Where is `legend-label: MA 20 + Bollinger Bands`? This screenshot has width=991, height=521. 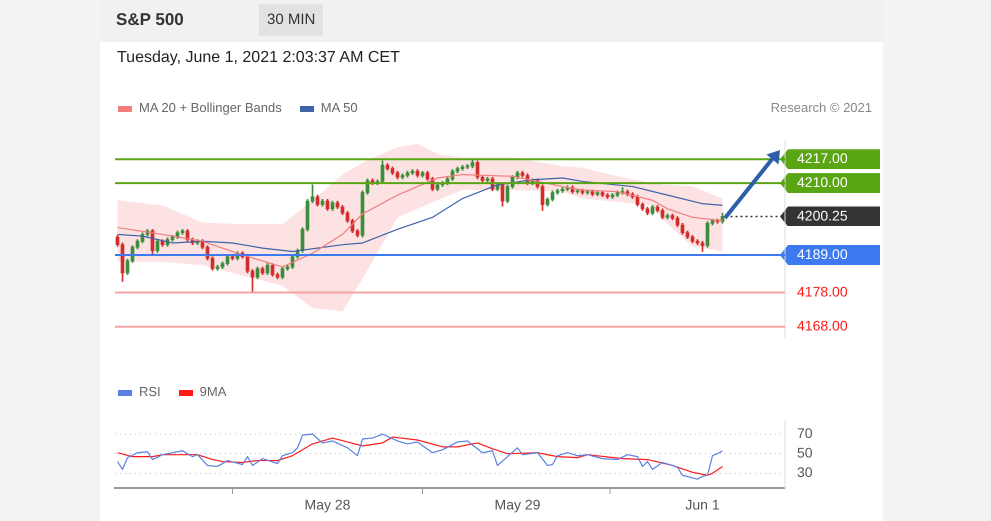
legend-label: MA 20 + Bollinger Bands is located at coordinates (210, 107).